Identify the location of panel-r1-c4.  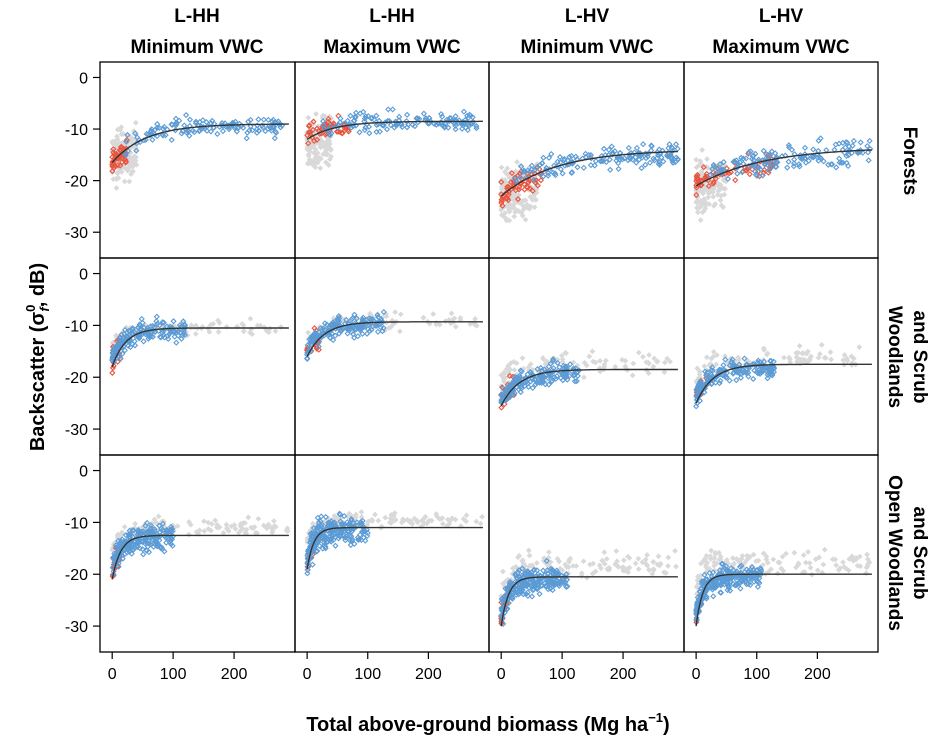
(783, 179).